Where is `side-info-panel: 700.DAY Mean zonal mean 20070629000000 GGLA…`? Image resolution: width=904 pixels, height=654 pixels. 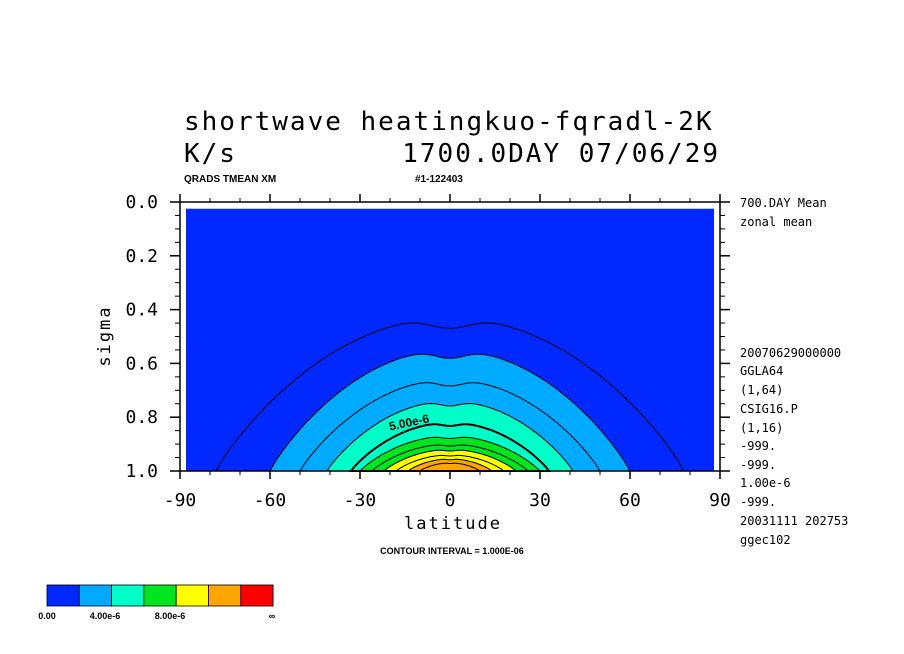 side-info-panel: 700.DAY Mean zonal mean 20070629000000 GGLA… is located at coordinates (794, 371).